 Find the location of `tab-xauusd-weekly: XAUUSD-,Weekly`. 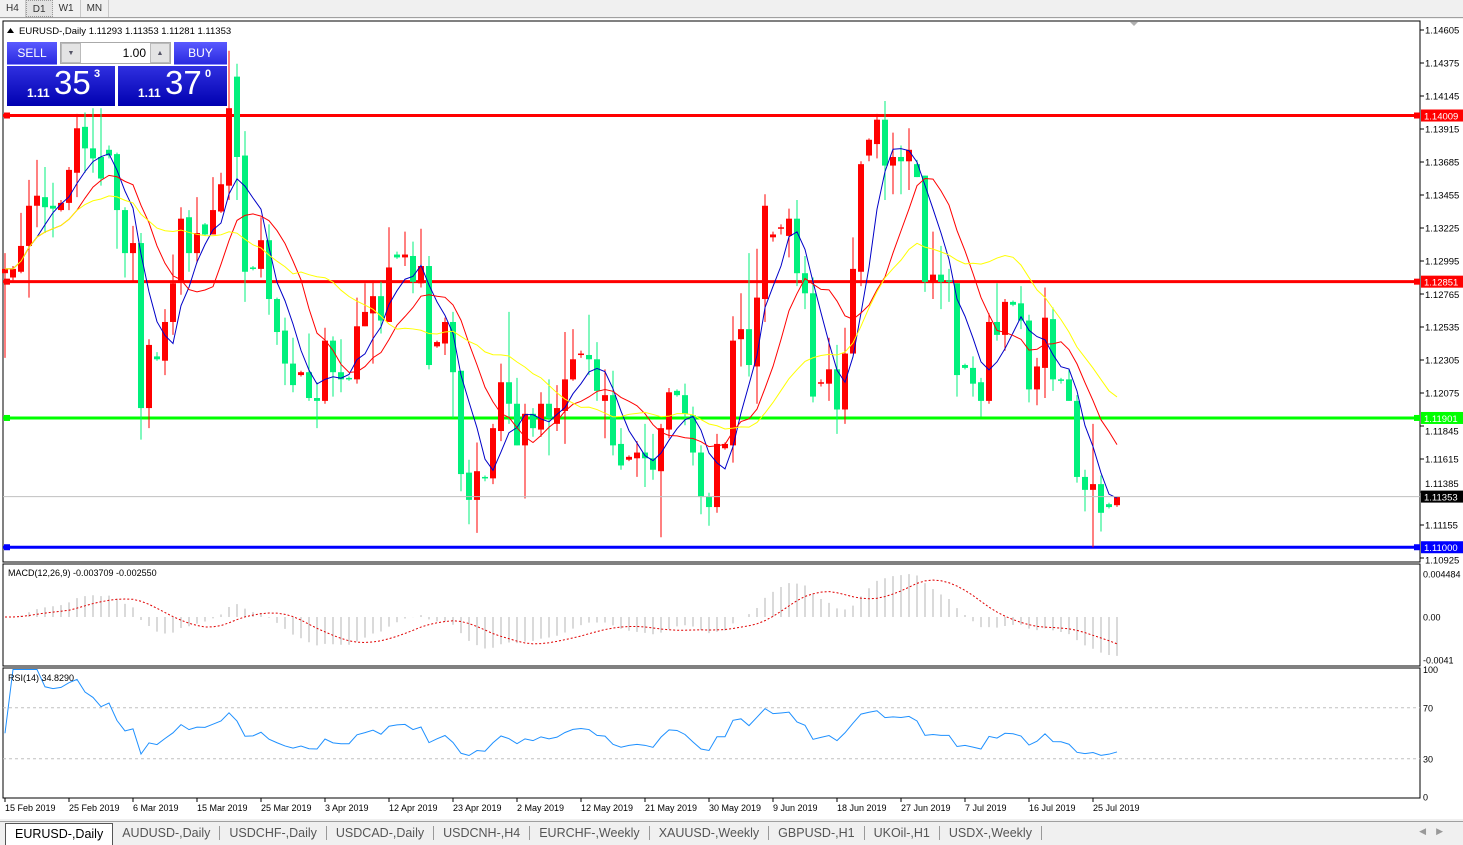

tab-xauusd-weekly: XAUUSD-,Weekly is located at coordinates (710, 833).